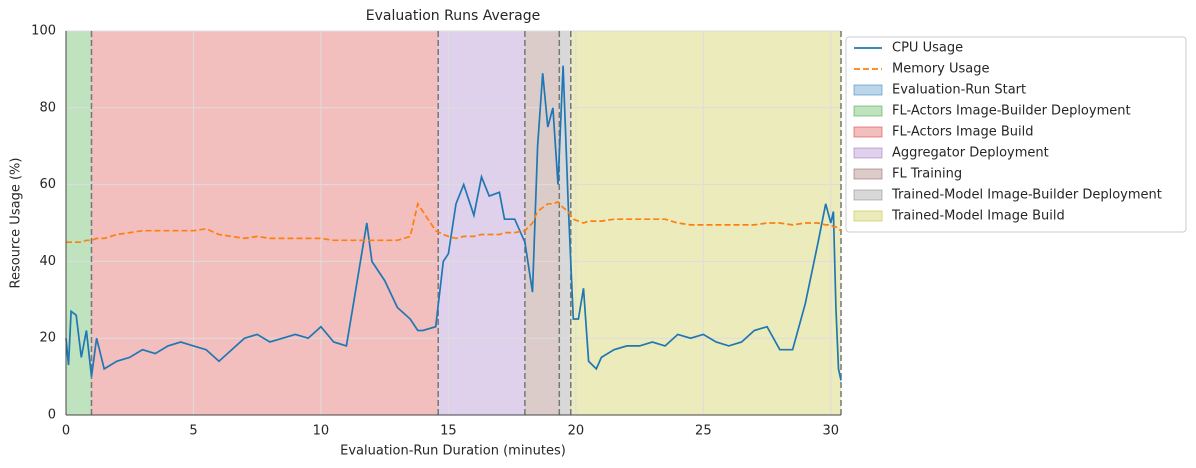 The image size is (1196, 468). What do you see at coordinates (963, 132) in the screenshot?
I see `legend-label: FL-Actors Image Build` at bounding box center [963, 132].